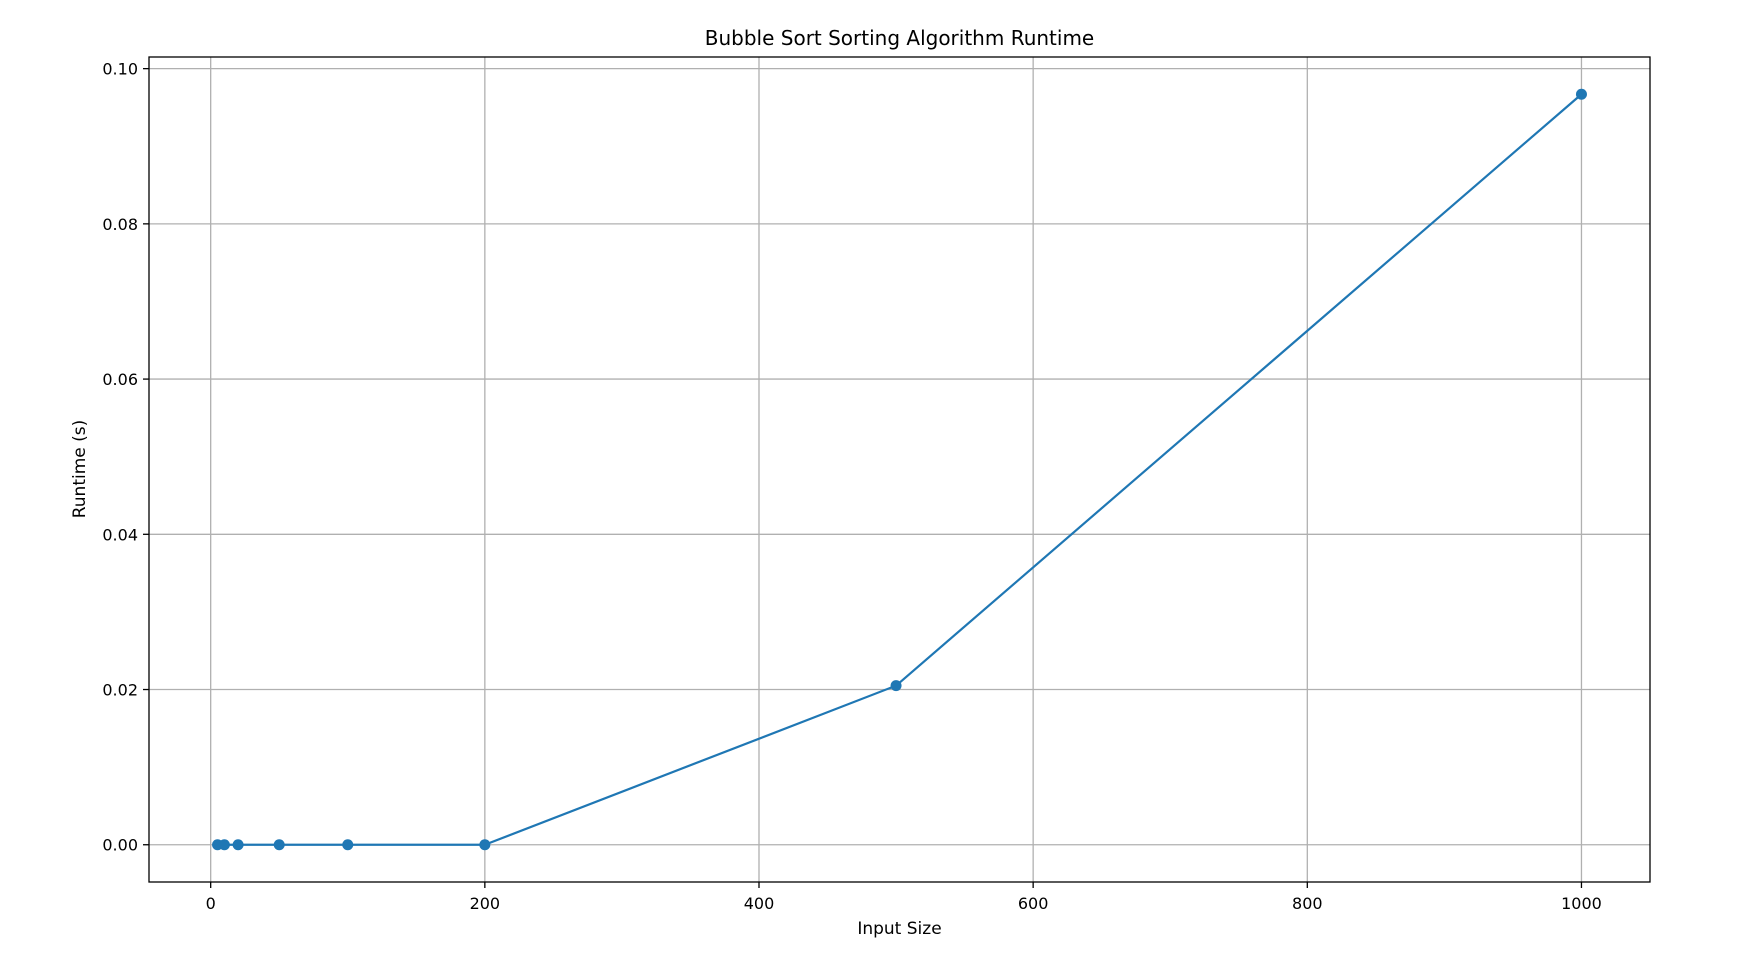 The height and width of the screenshot is (958, 1753). Describe the element at coordinates (120, 534) in the screenshot. I see `y-tick-label: 0.04` at that location.